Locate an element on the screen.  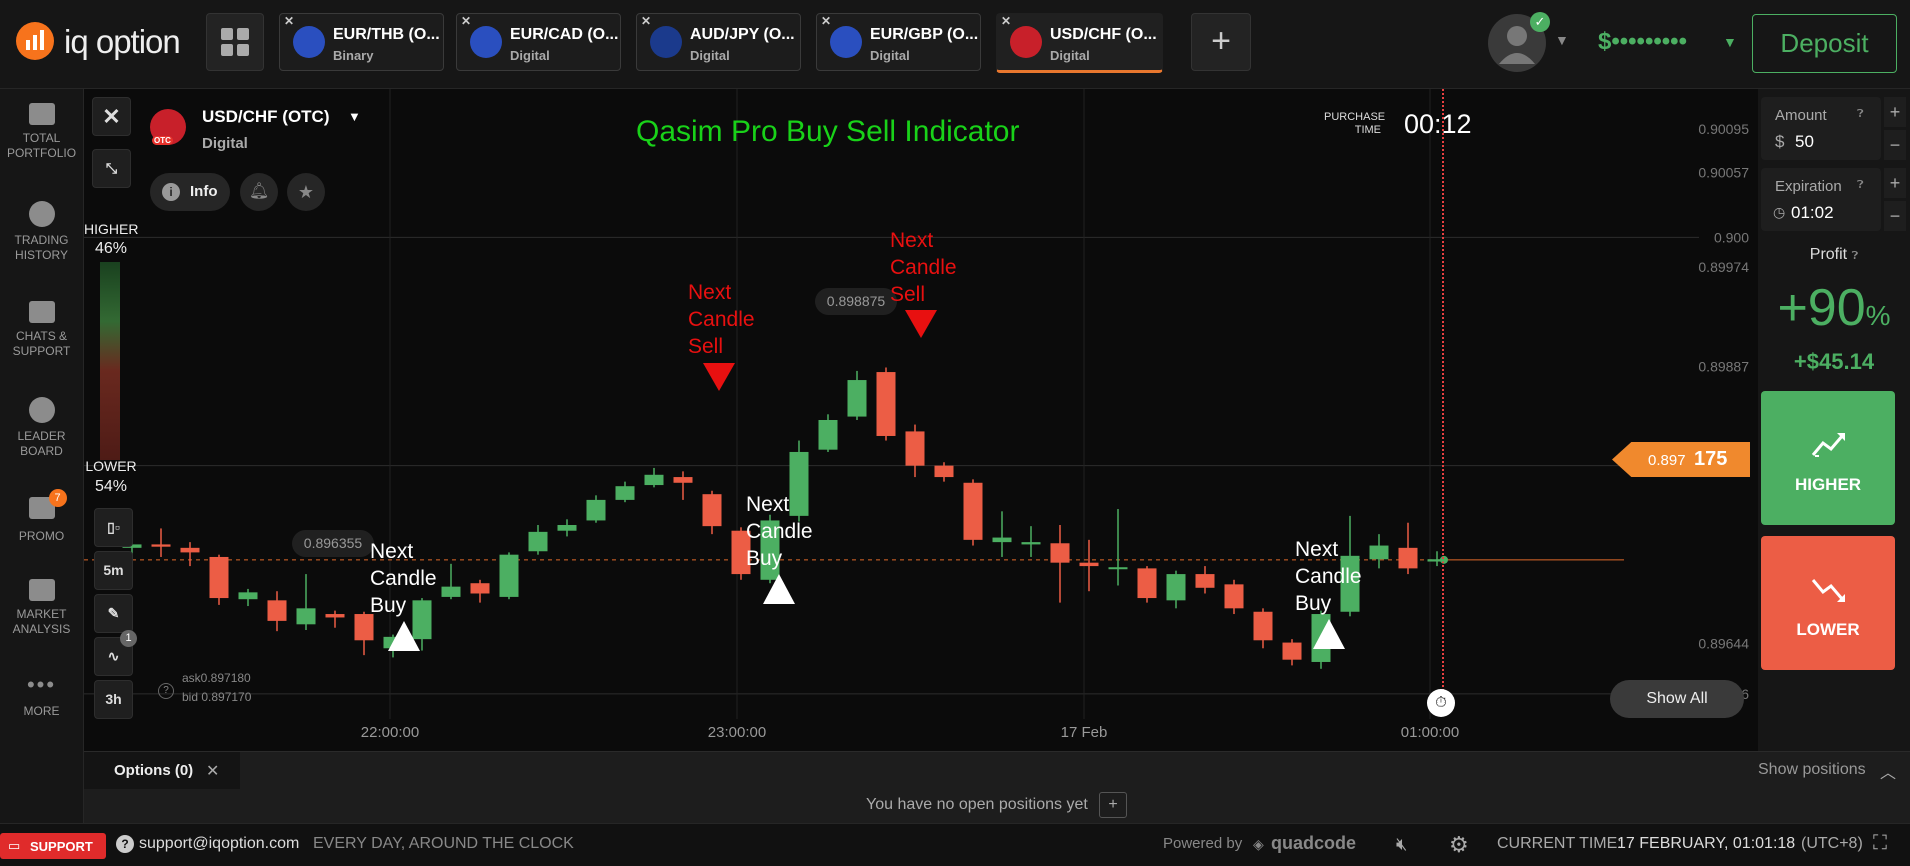
sentiment-bar is located at coordinates (110, 361).